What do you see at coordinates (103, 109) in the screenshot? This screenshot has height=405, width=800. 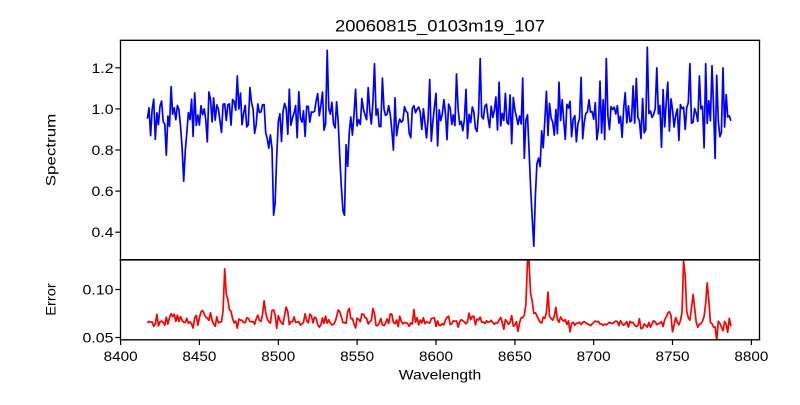 I see `svg-text: 1.0` at bounding box center [103, 109].